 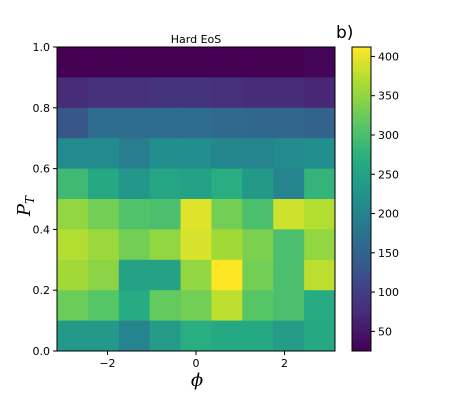 What do you see at coordinates (388, 135) in the screenshot?
I see `colorbar-tick-label: 300` at bounding box center [388, 135].